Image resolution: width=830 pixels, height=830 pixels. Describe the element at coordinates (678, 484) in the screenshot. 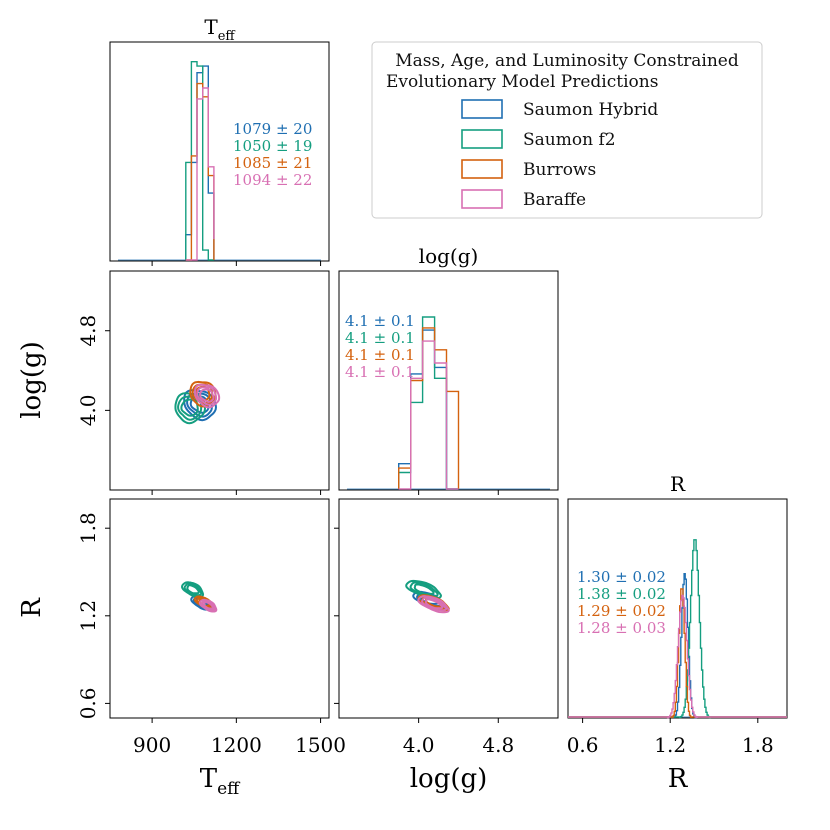

I see `title-r-text: R` at that location.